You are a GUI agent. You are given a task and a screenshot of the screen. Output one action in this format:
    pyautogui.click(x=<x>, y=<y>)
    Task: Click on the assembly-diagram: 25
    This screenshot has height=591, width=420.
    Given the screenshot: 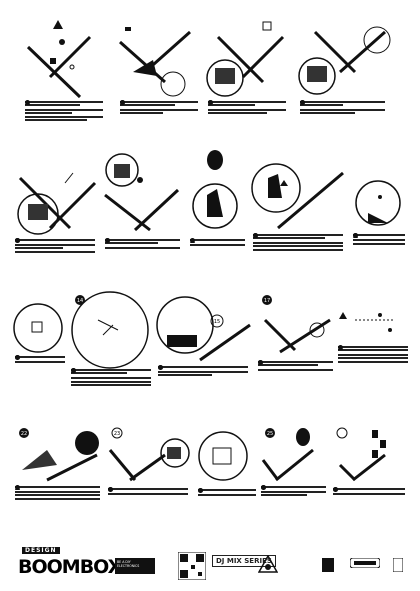 What is the action you would take?
    pyautogui.click(x=287, y=455)
    